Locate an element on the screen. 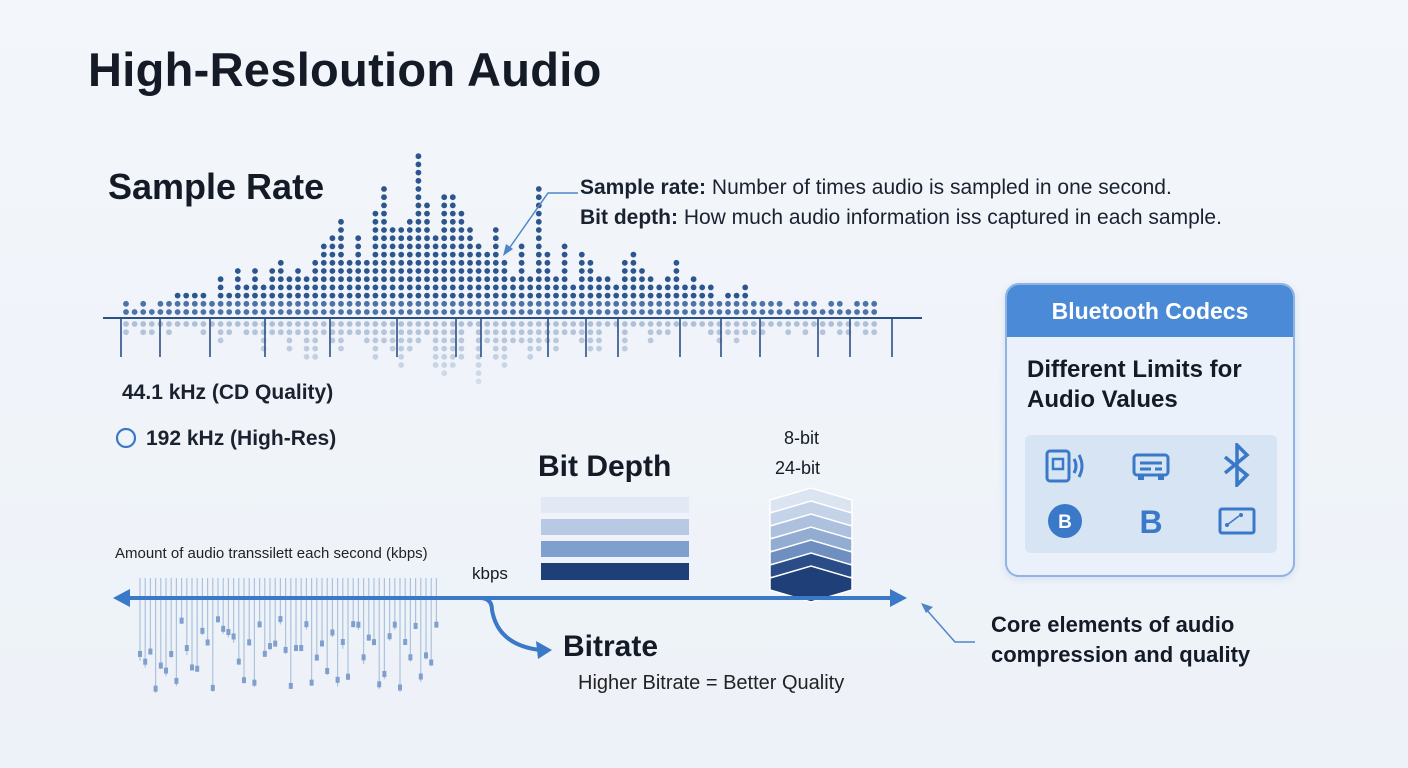 This screenshot has height=768, width=1408. layer-stack-icon is located at coordinates (811, 545).